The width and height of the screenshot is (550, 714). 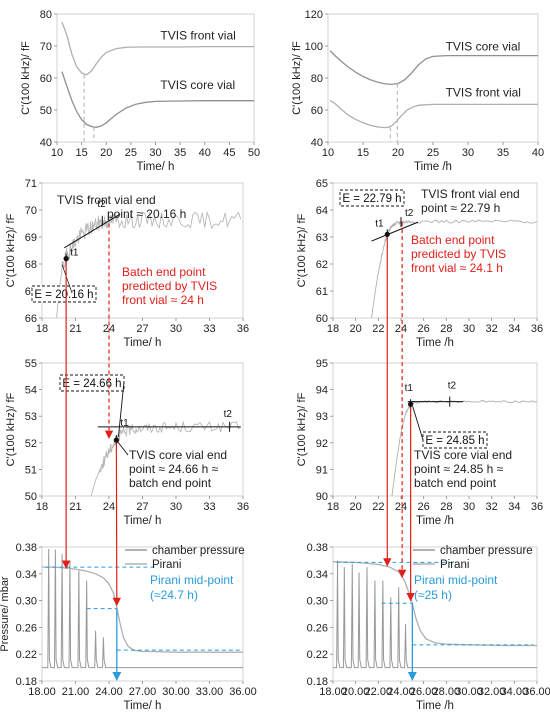 I want to click on x-tick-label: 32, so click(x=492, y=329).